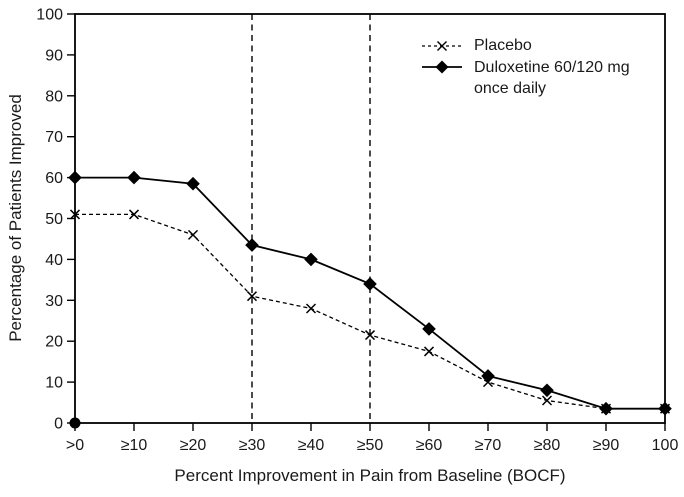 This screenshot has height=497, width=684. I want to click on x-tick-label: ≥50, so click(370, 445).